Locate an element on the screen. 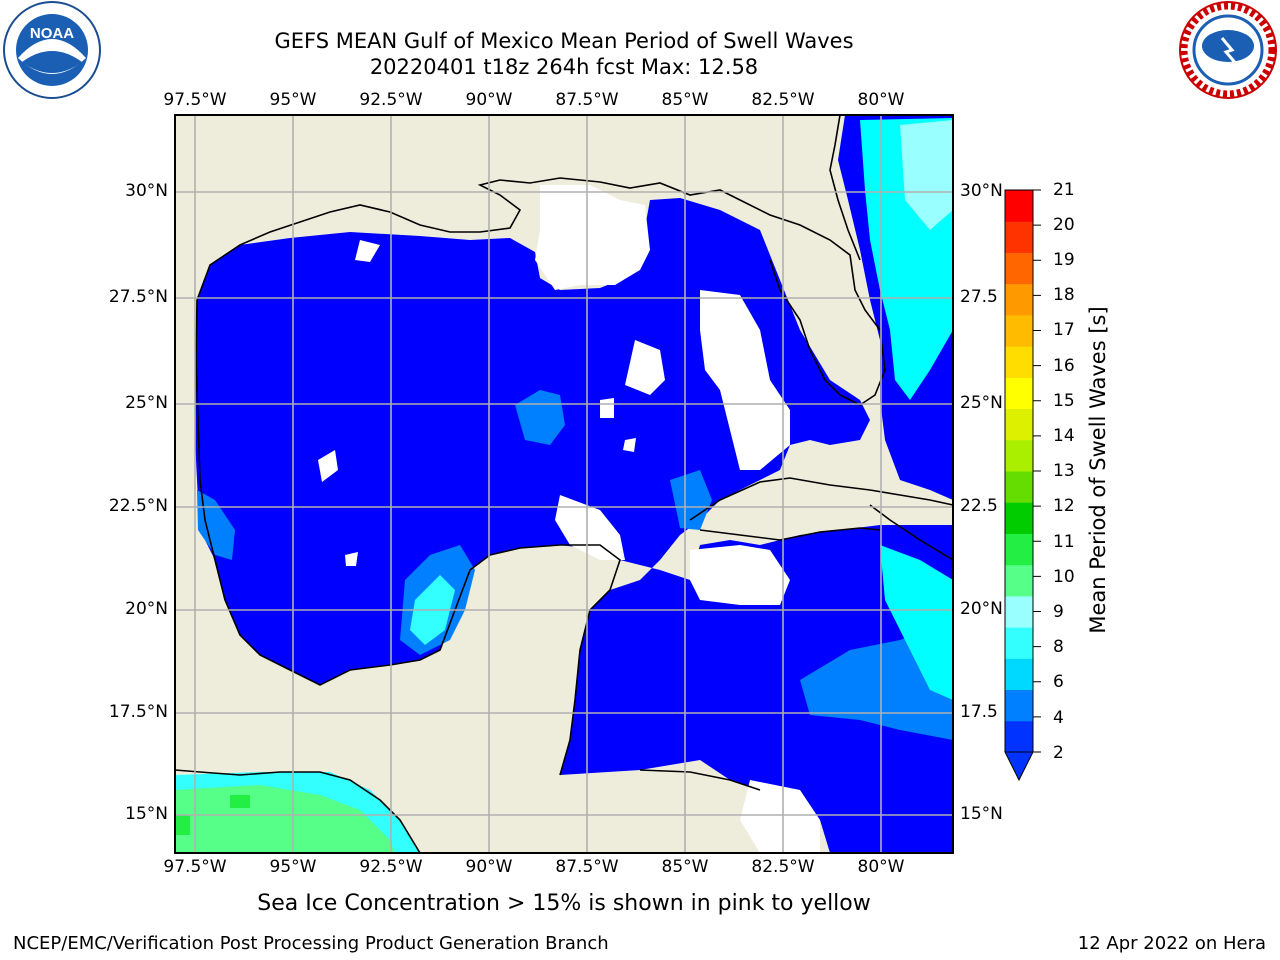 The height and width of the screenshot is (960, 1280). noaa-logo: NOAA is located at coordinates (52, 50).